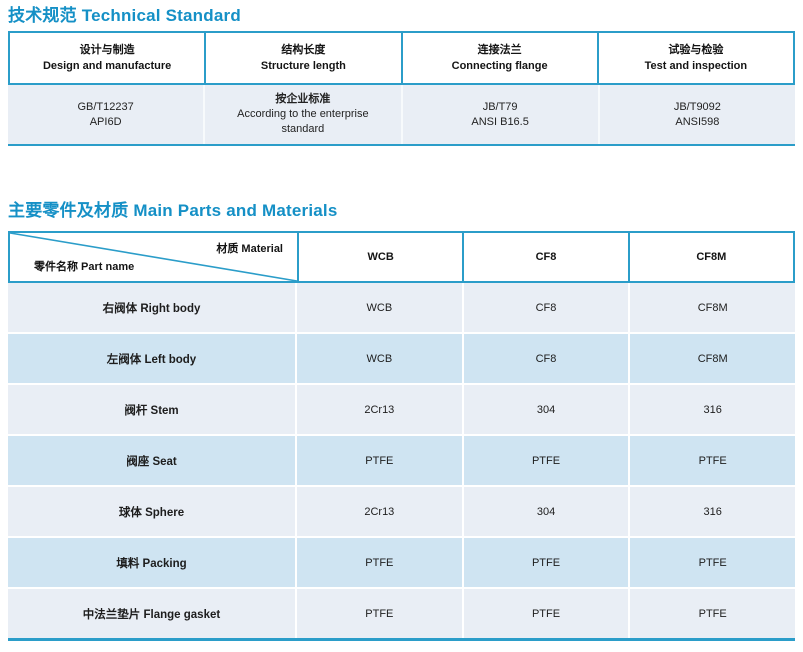 This screenshot has height=652, width=803. What do you see at coordinates (697, 121) in the screenshot?
I see `value-line: ANSI598` at bounding box center [697, 121].